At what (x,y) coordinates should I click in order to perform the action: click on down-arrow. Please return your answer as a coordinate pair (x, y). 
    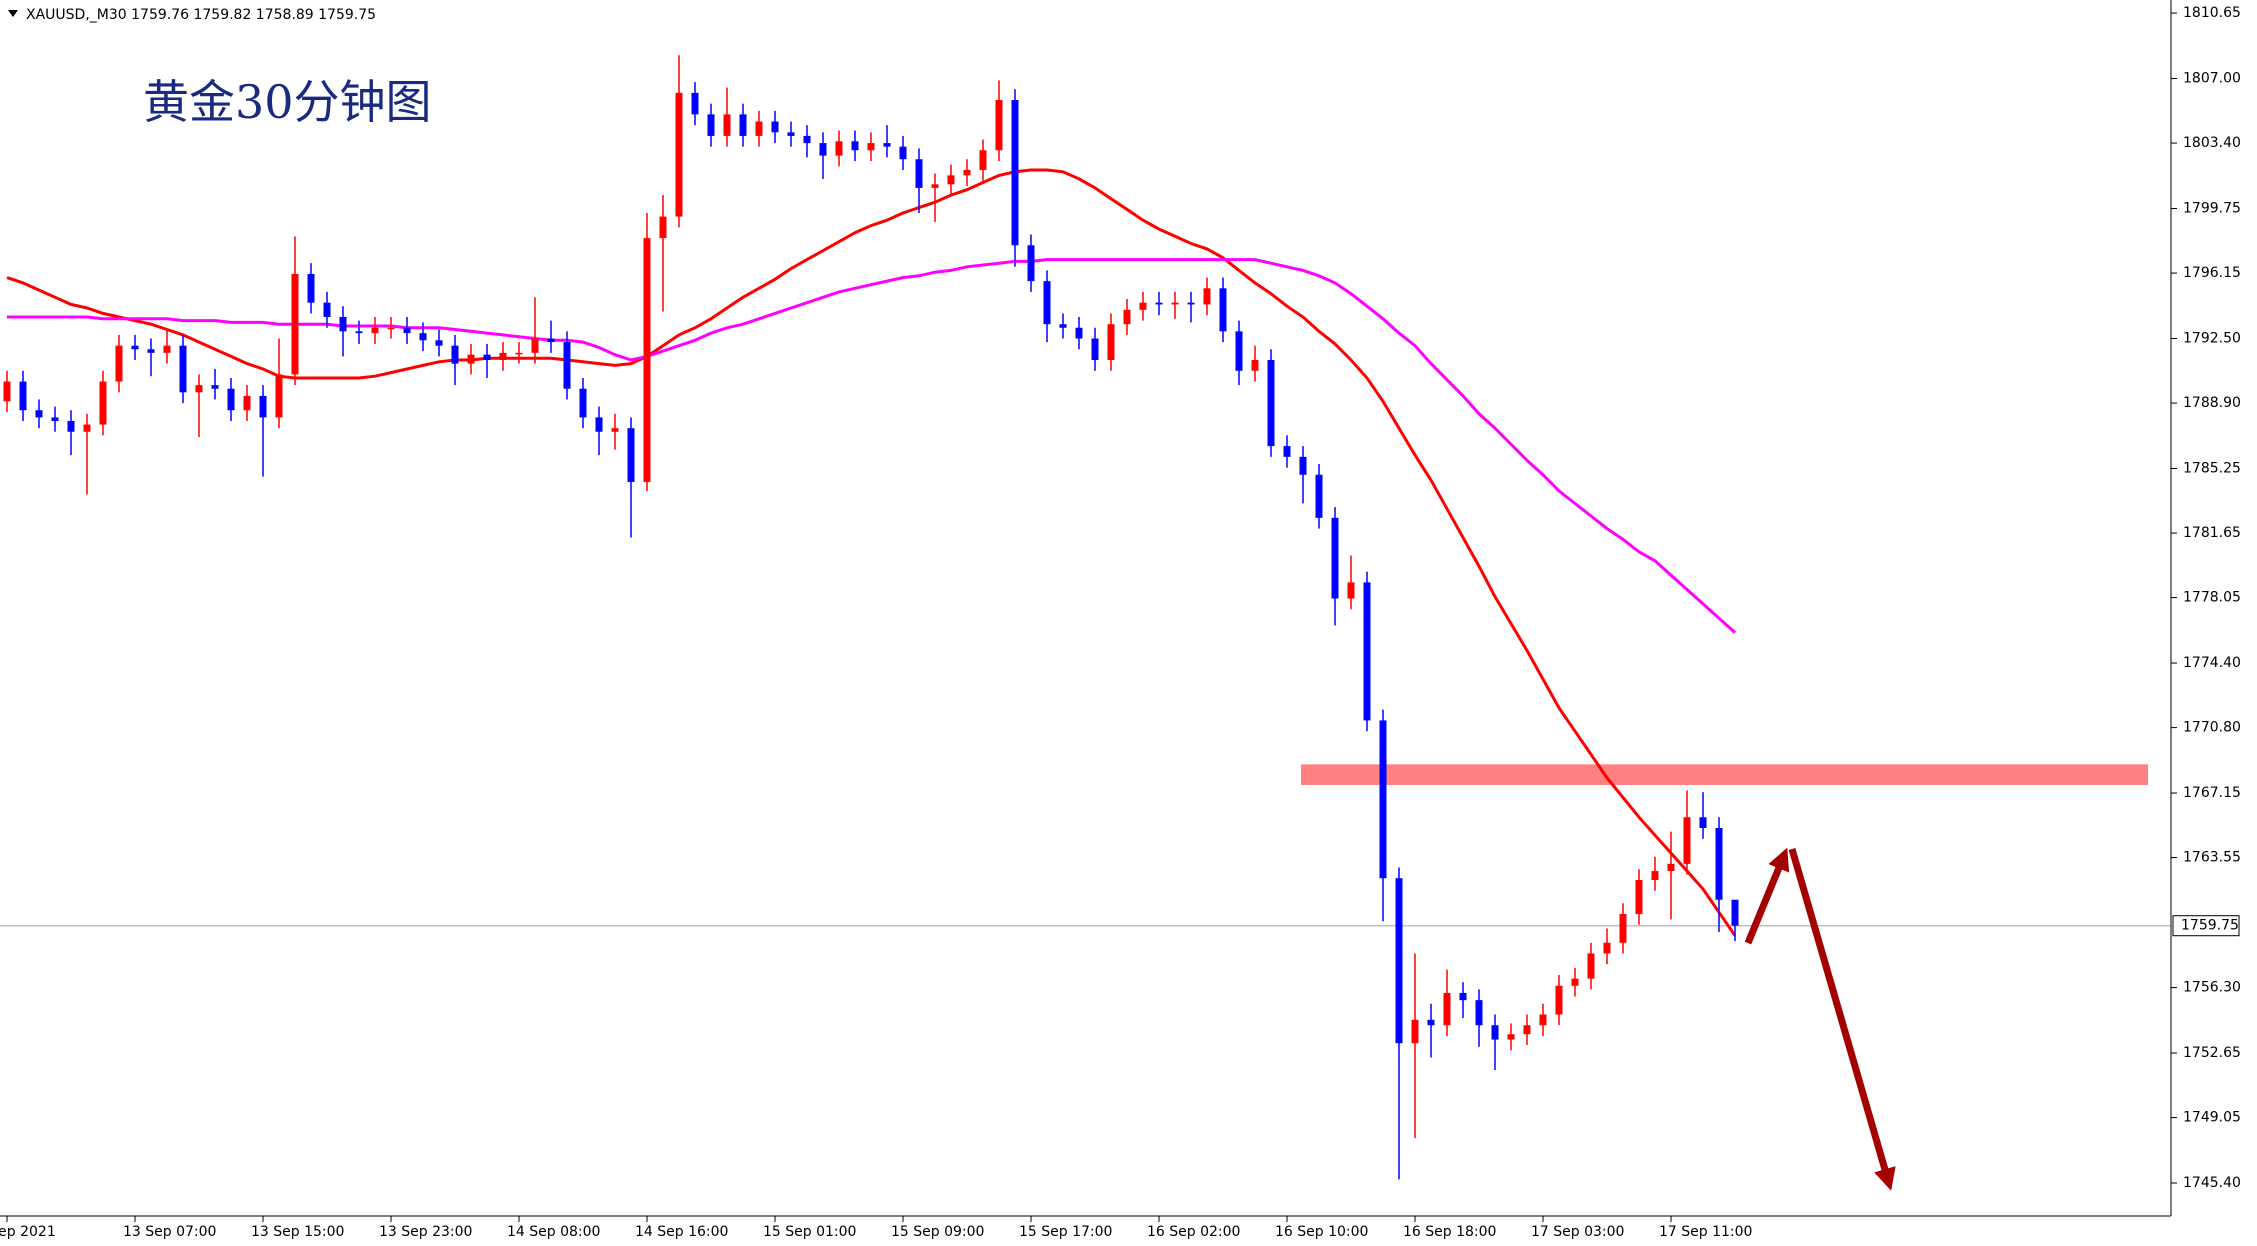
    Looking at the image, I should click on (1842, 1019).